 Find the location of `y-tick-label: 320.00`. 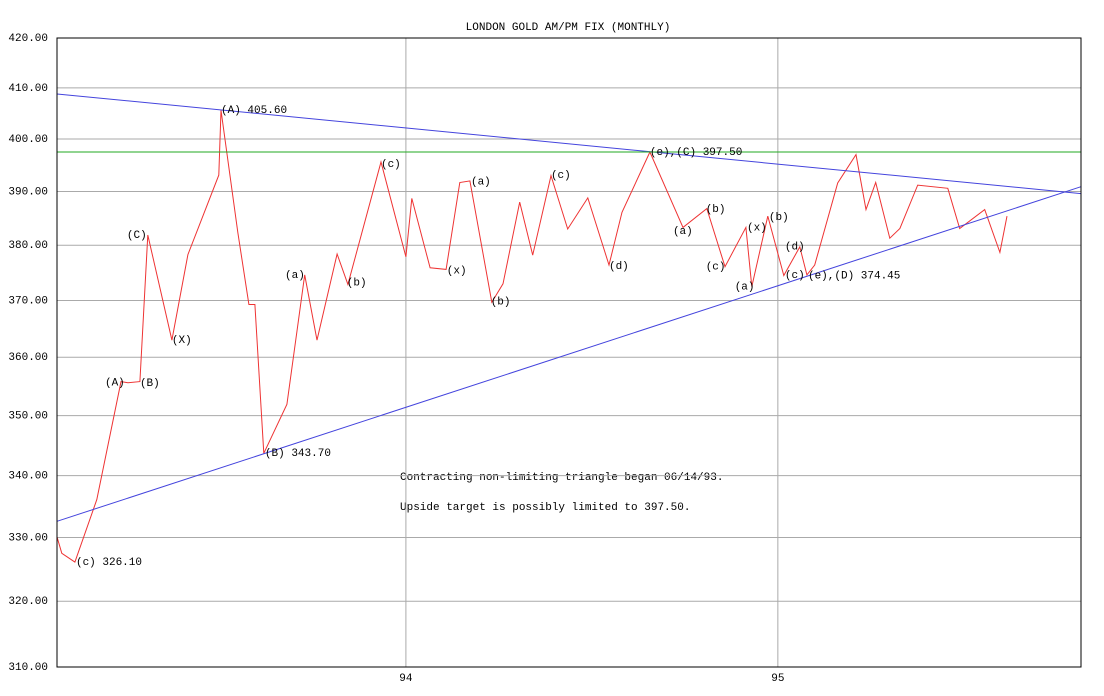

y-tick-label: 320.00 is located at coordinates (28, 602).